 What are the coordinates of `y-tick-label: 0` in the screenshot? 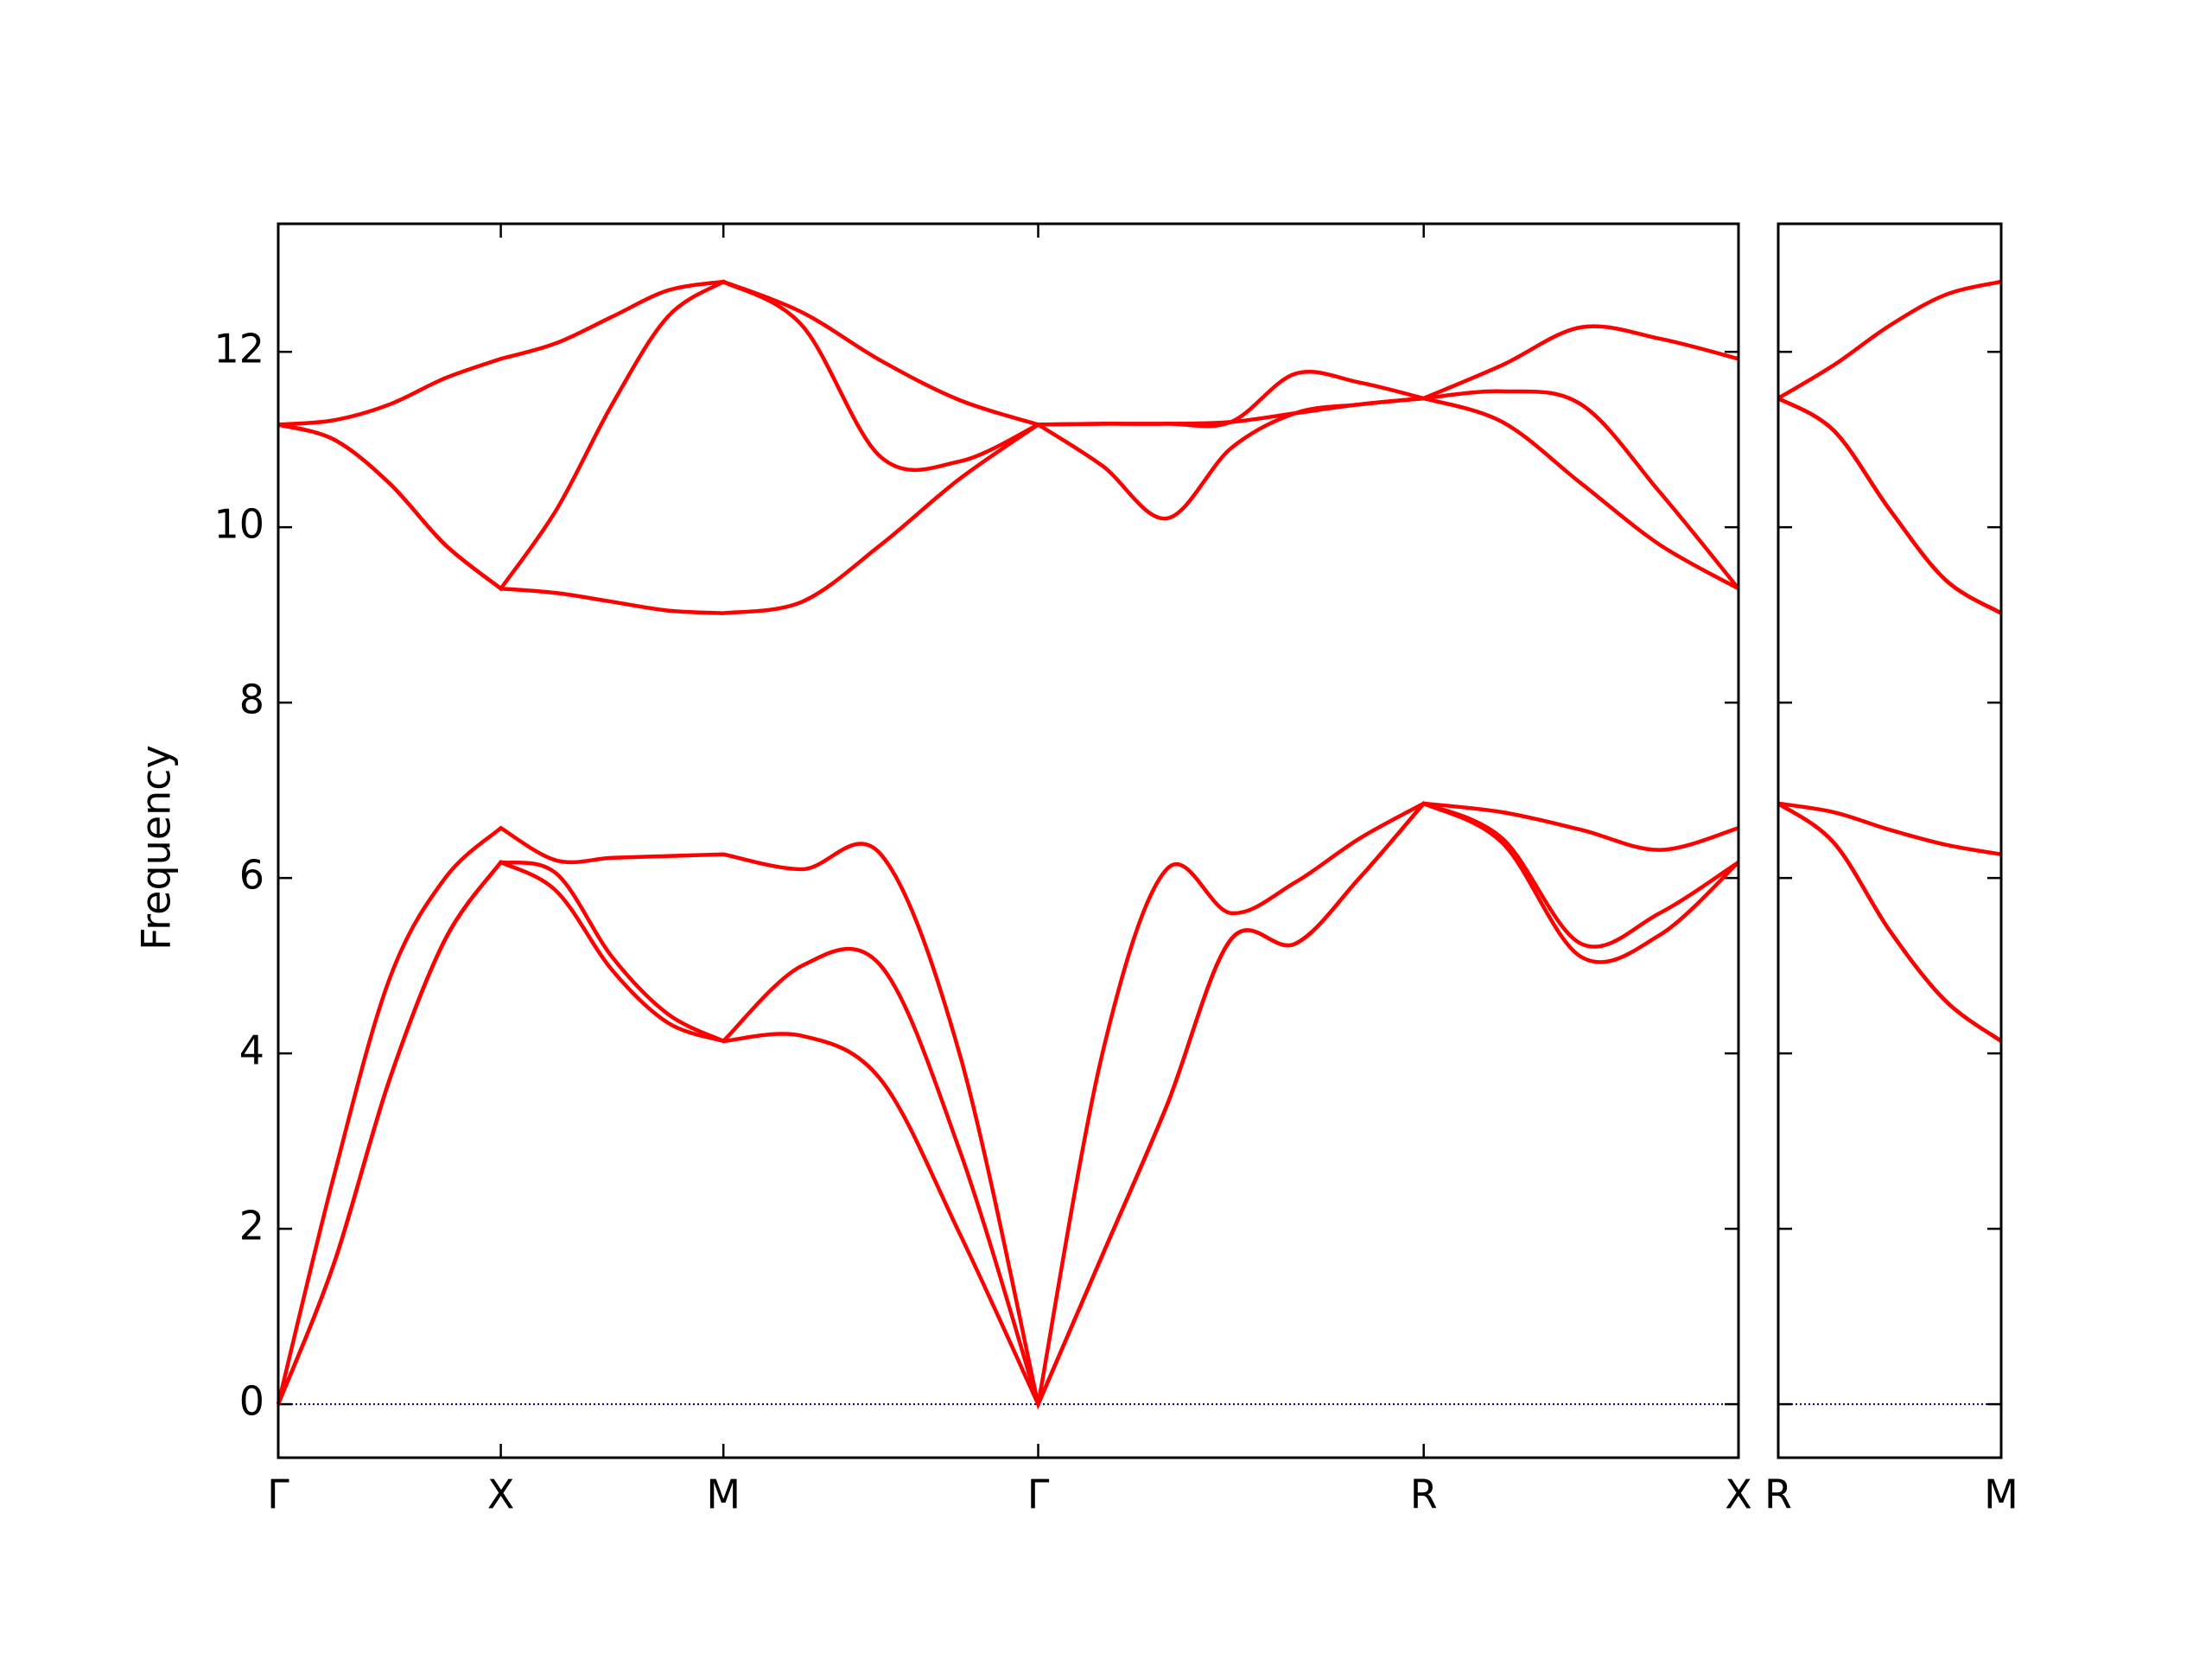 It's located at (251, 1401).